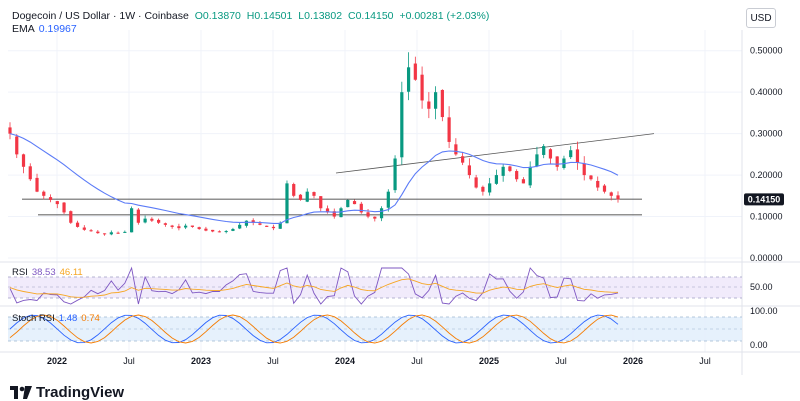 The image size is (800, 401). Describe the element at coordinates (100, 16) in the screenshot. I see `symbol-title: Dogecoin / US Dollar · 1W · Coinbase` at that location.